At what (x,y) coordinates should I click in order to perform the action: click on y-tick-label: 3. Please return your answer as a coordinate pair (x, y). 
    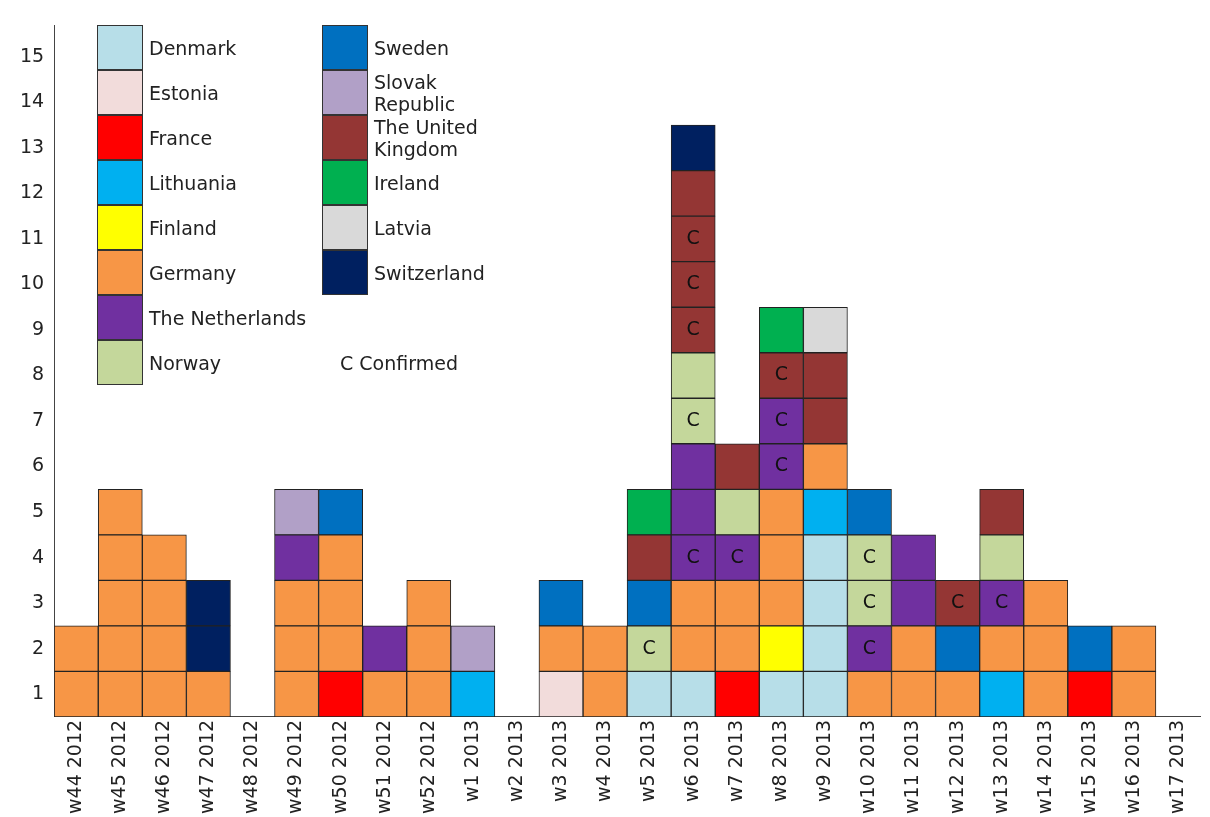
    Looking at the image, I should click on (38, 601).